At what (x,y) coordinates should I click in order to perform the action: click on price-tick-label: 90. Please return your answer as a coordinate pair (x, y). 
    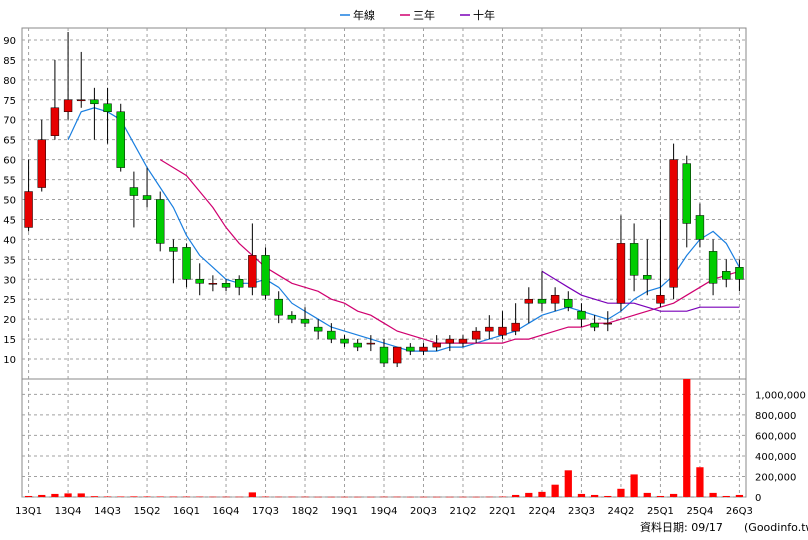
    Looking at the image, I should click on (9, 41).